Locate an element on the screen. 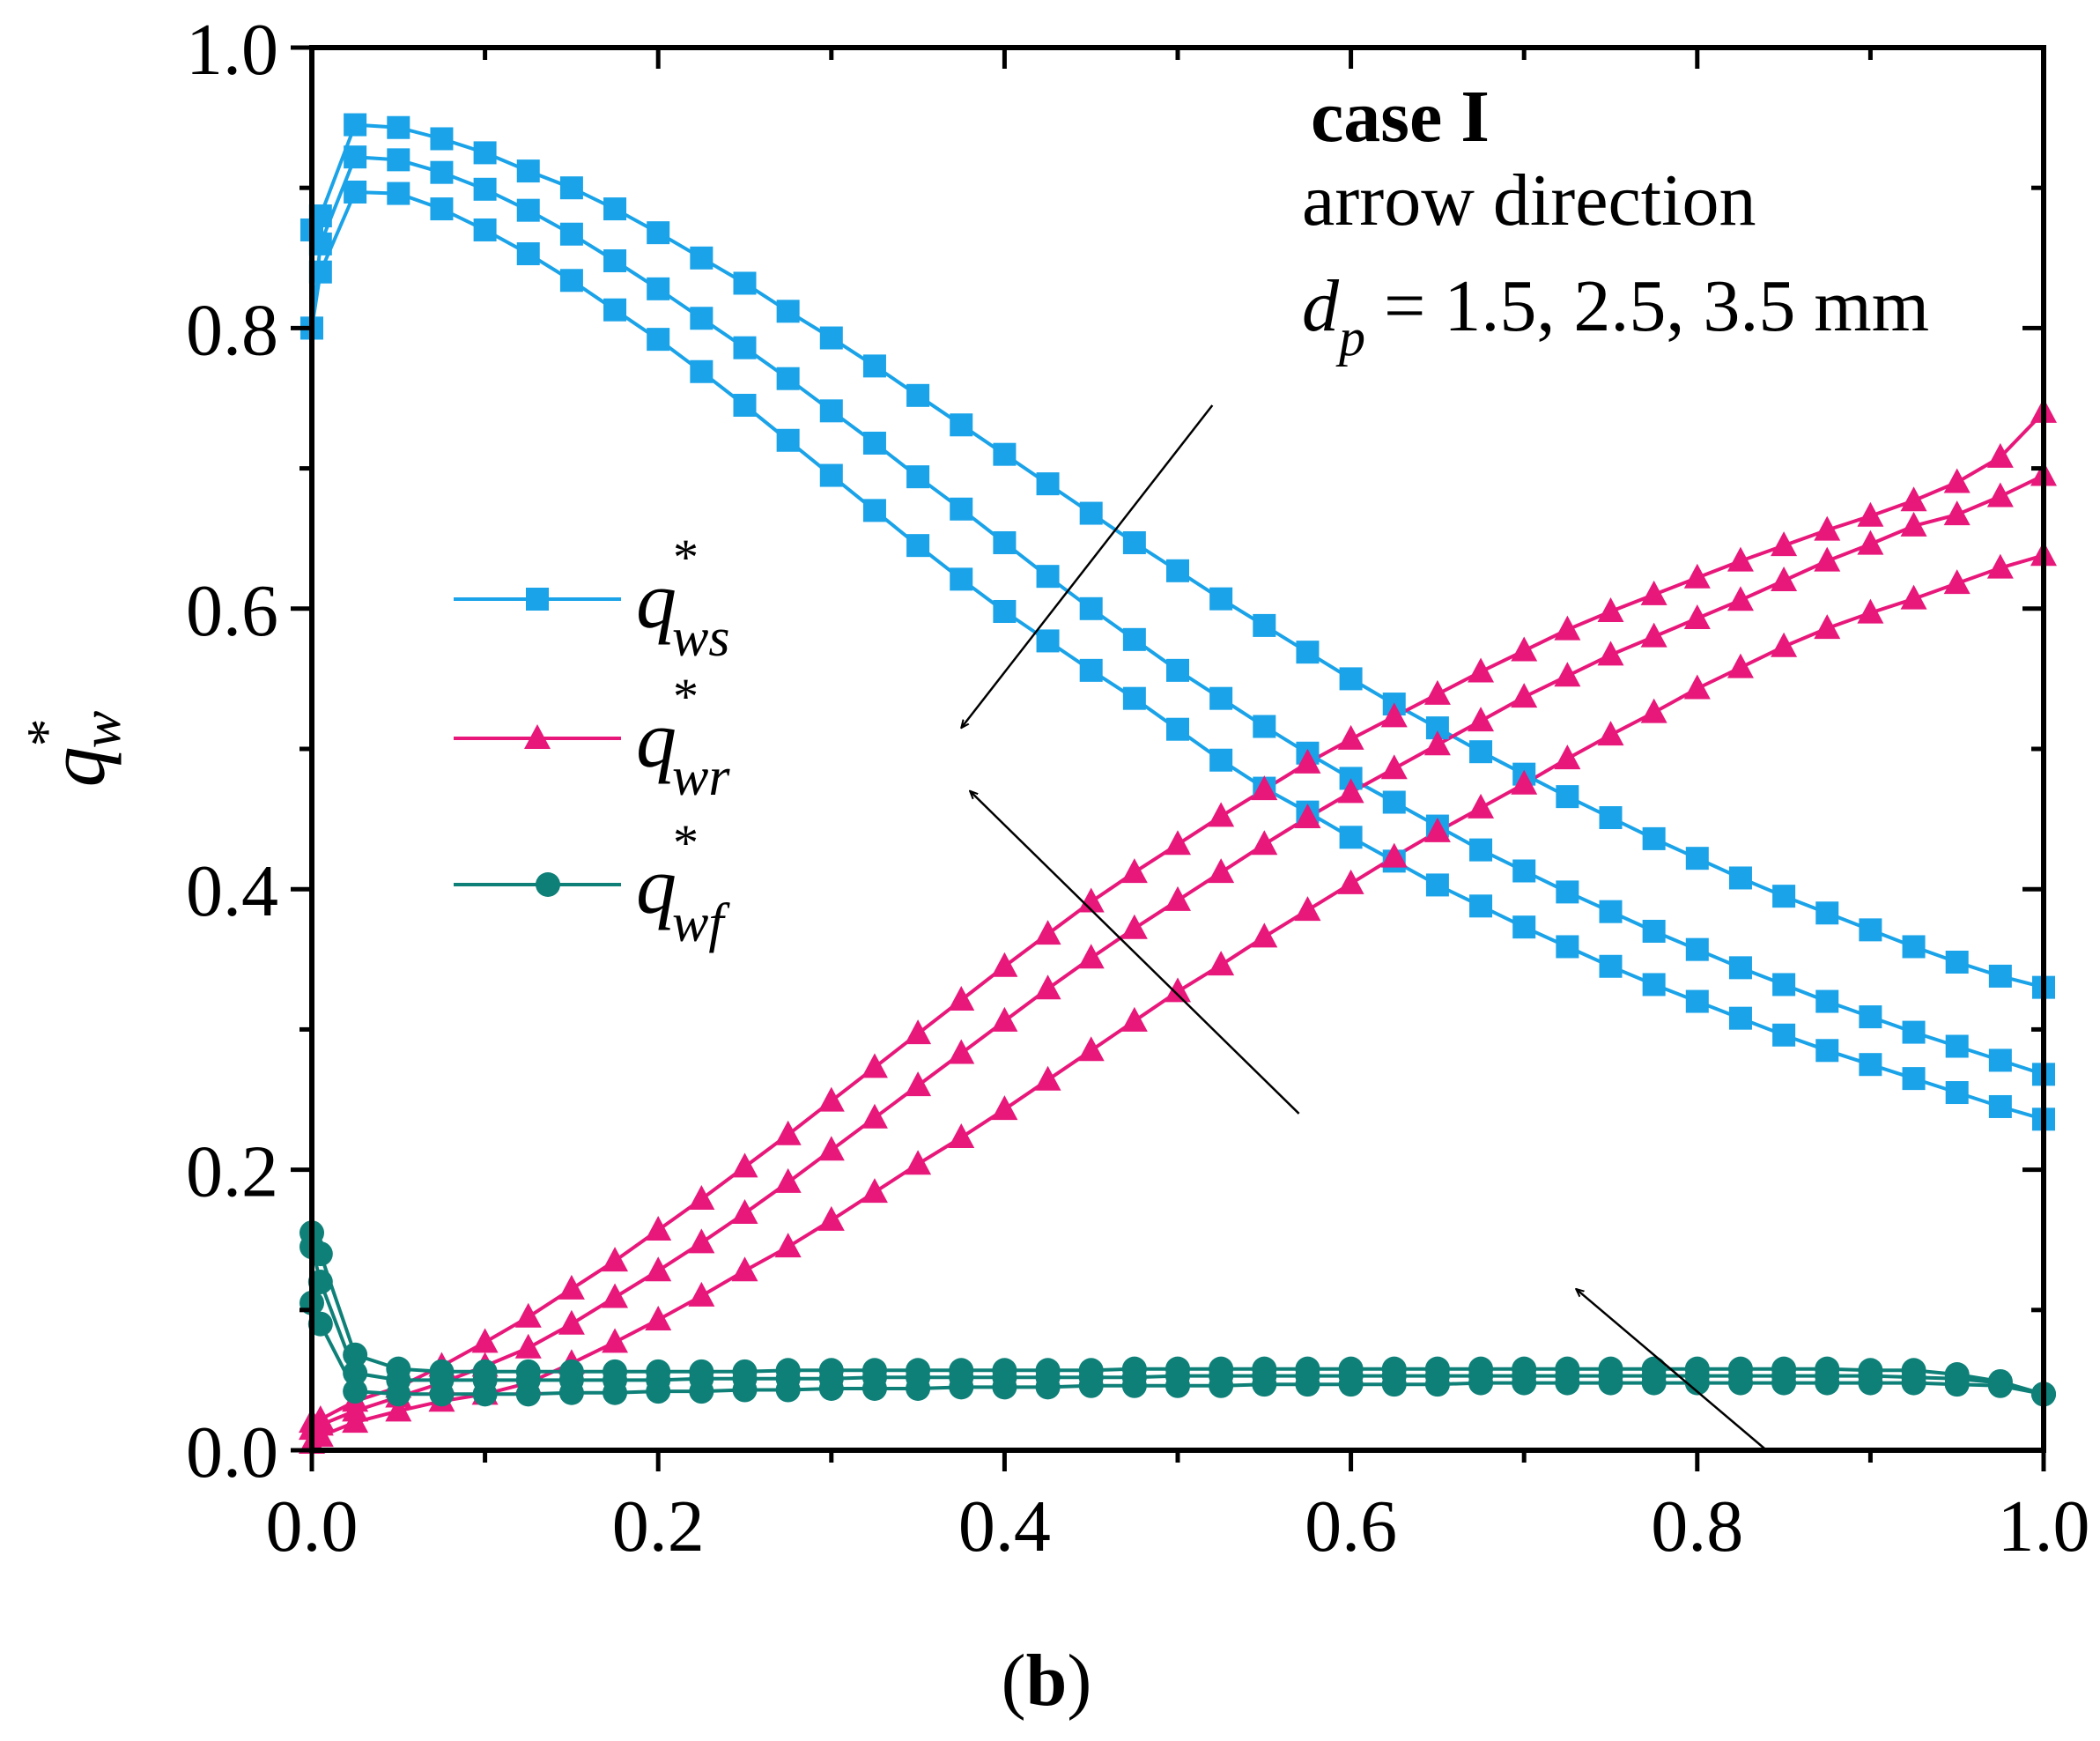 The width and height of the screenshot is (2100, 1741). subfigure-label-open: ( is located at coordinates (1014, 1681).